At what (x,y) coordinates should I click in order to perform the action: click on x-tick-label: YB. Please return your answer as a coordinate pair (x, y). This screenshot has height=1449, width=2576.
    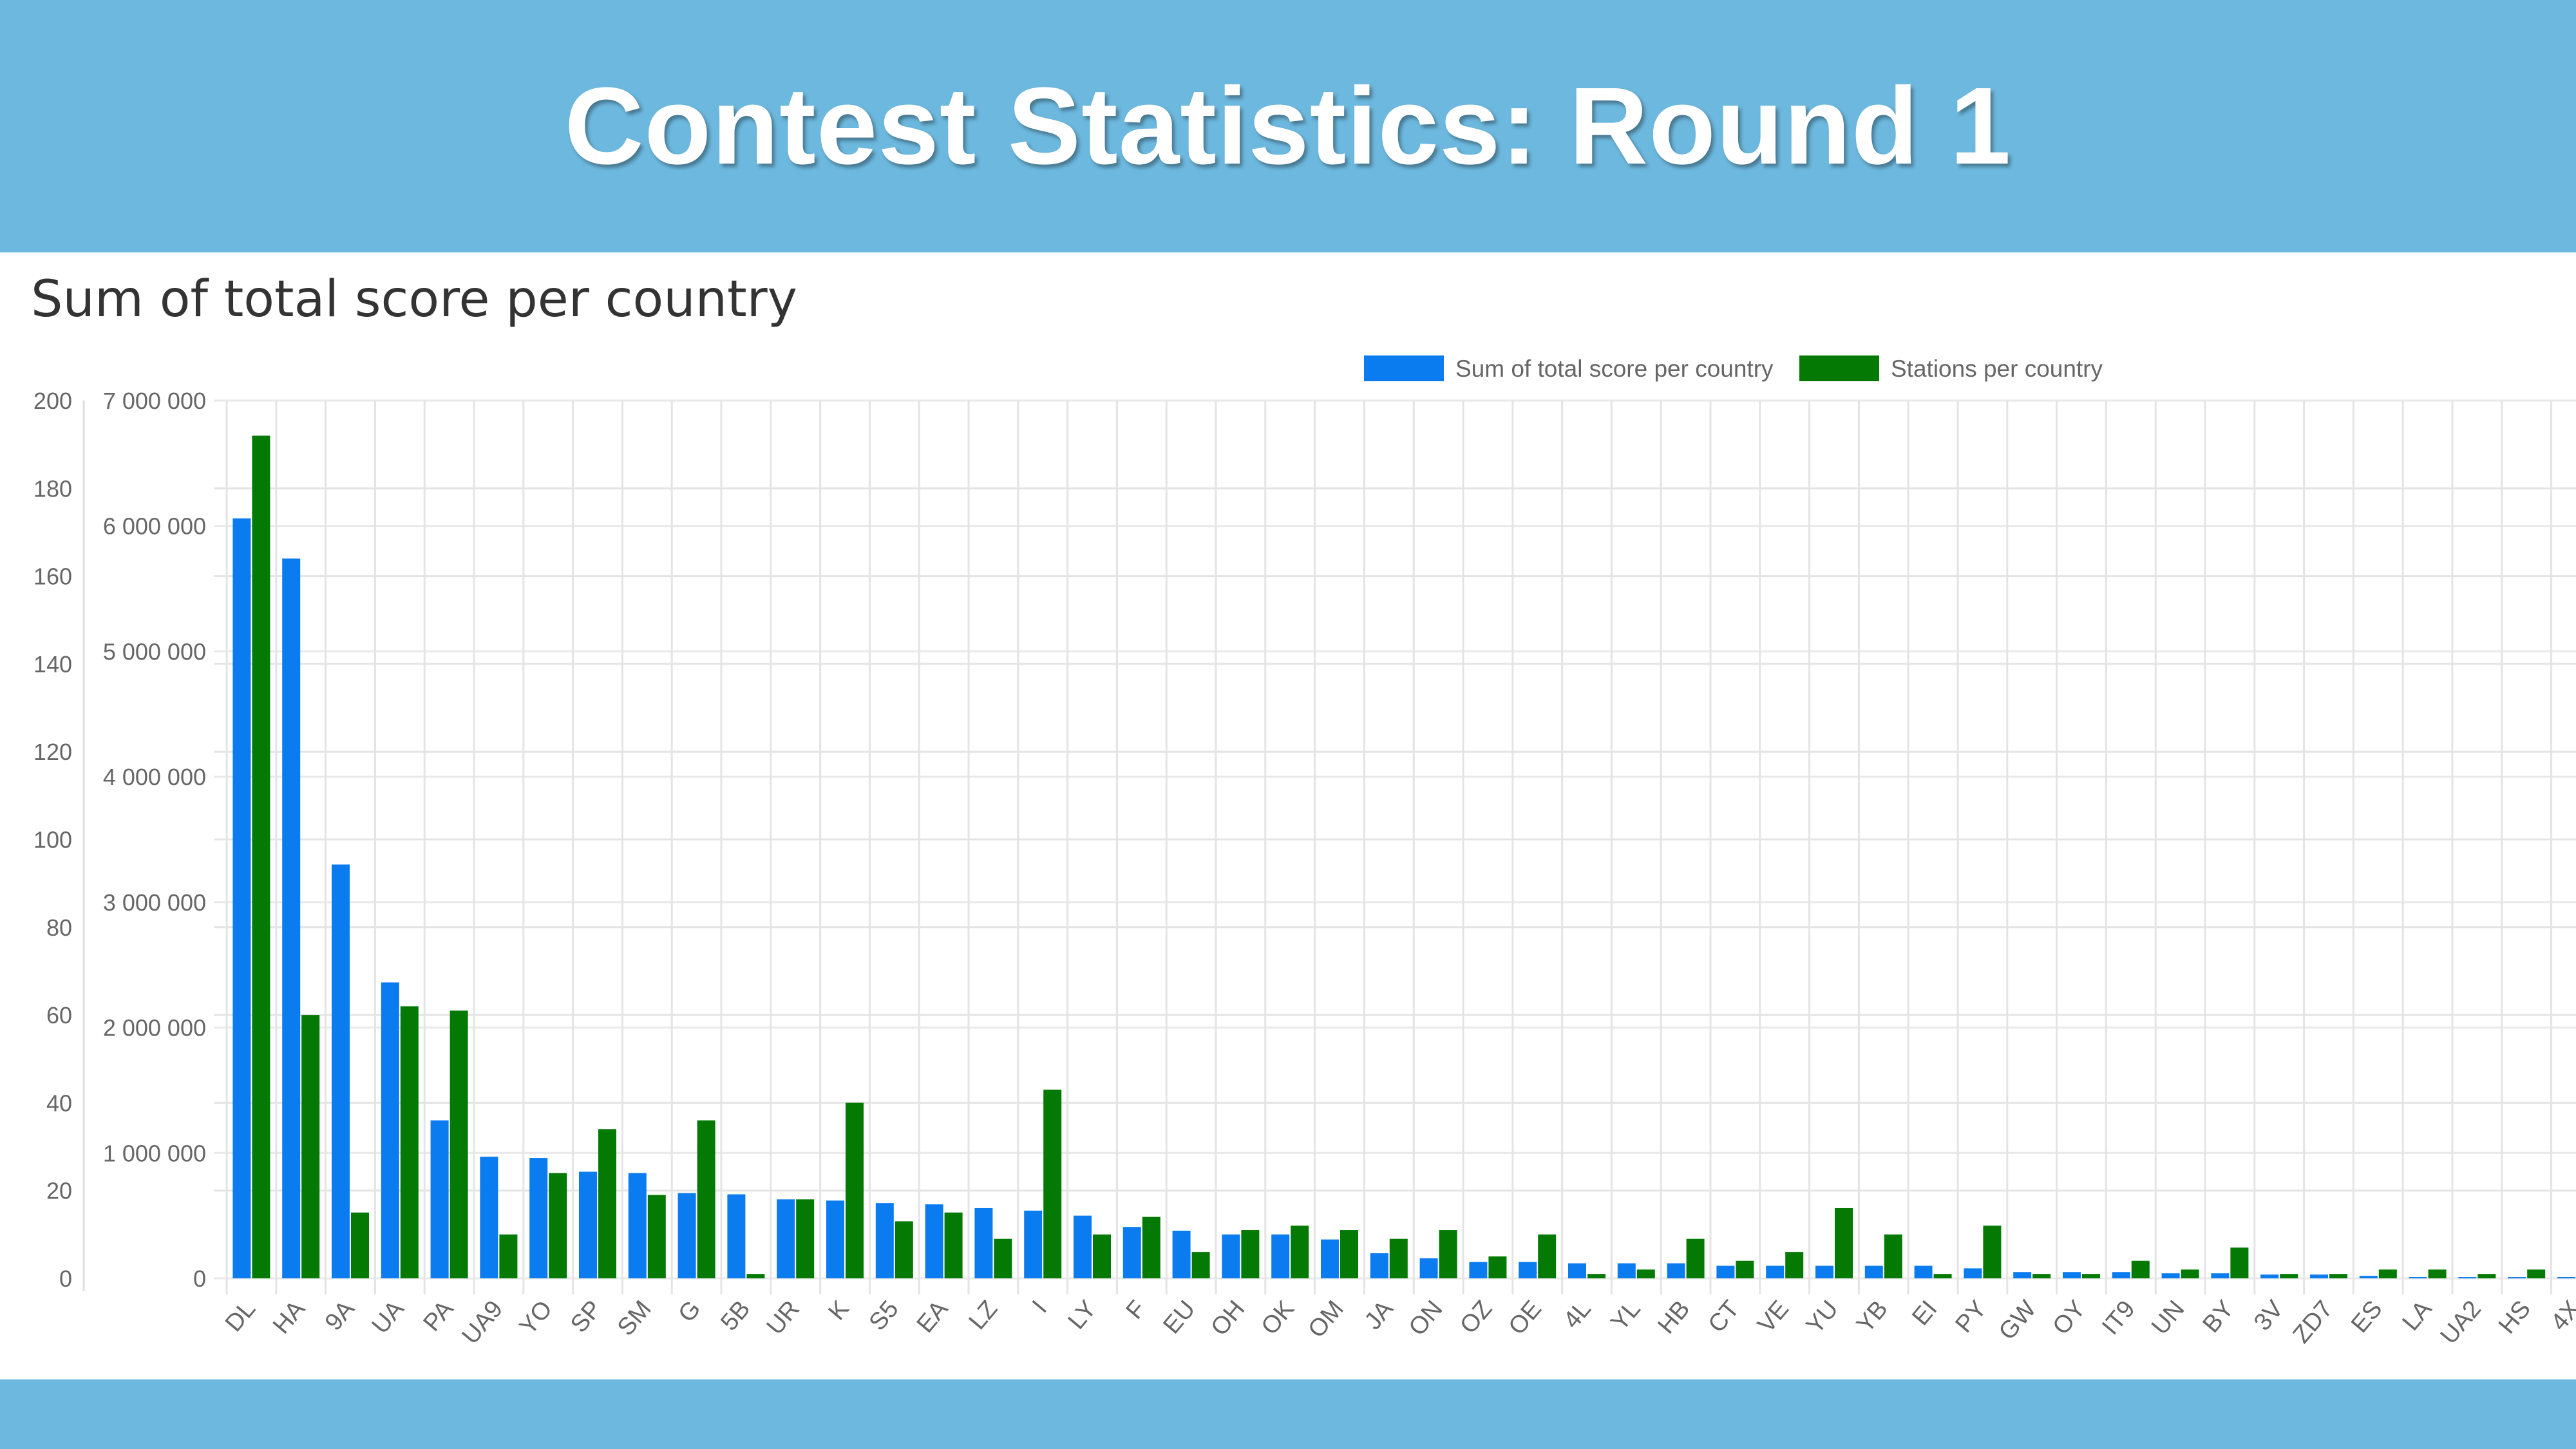
    Looking at the image, I should click on (1872, 1317).